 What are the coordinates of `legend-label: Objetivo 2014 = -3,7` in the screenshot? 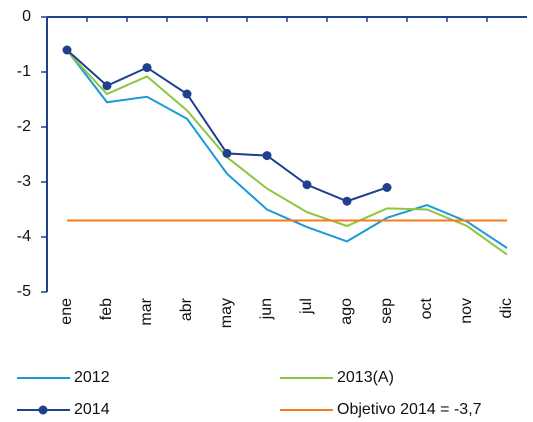 It's located at (409, 409).